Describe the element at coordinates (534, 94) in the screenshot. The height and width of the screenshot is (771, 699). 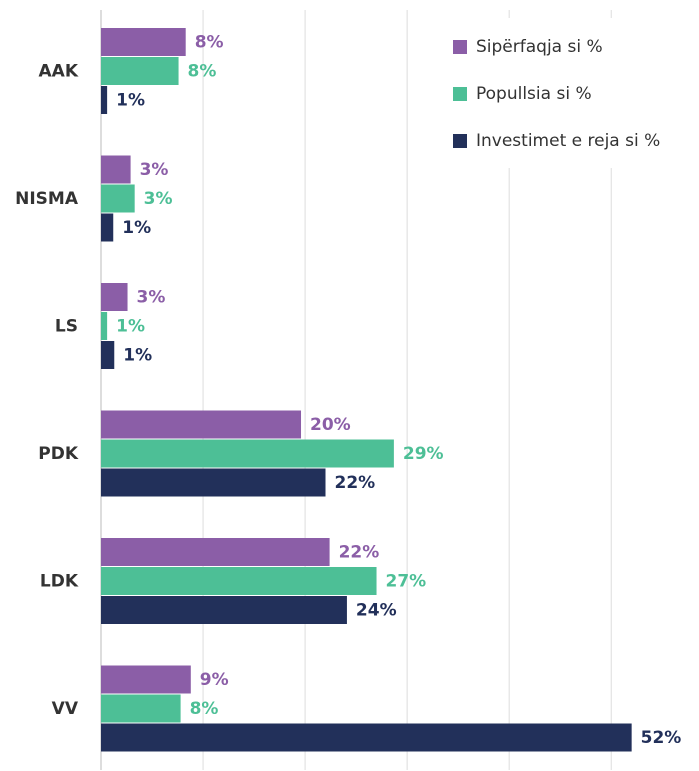
I see `legend-label: Popullsia si %` at that location.